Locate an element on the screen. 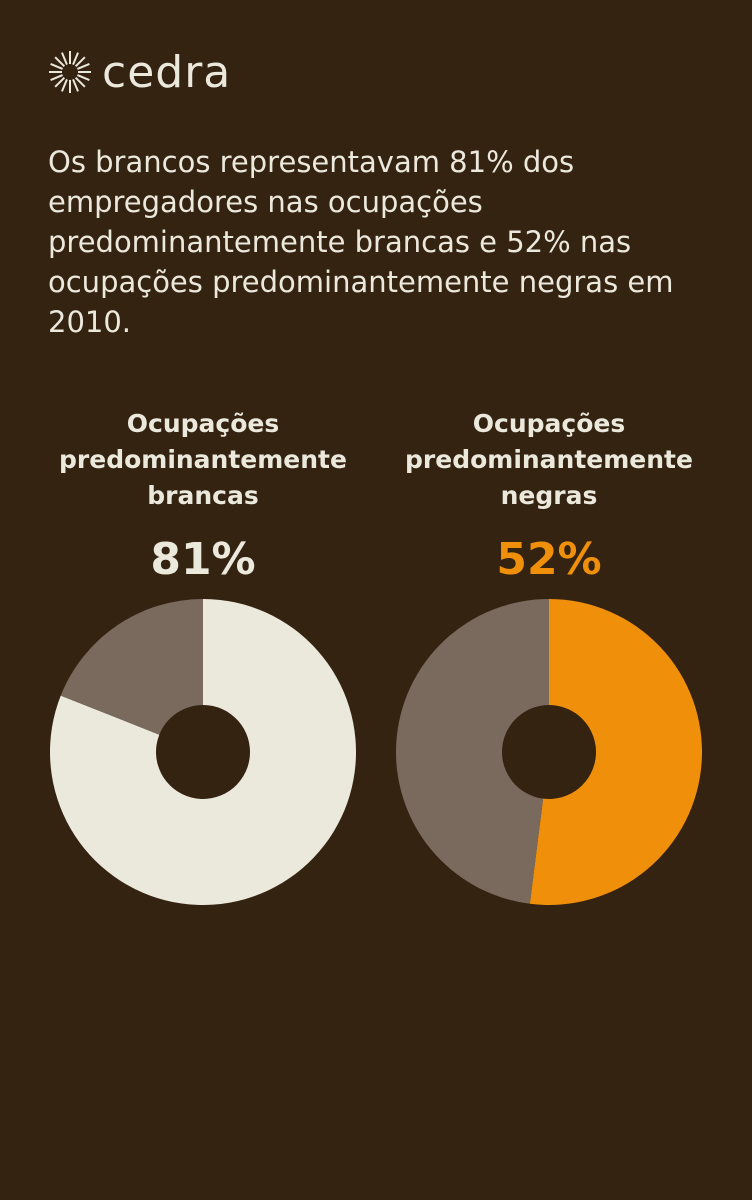  logo-icon is located at coordinates (70, 72).